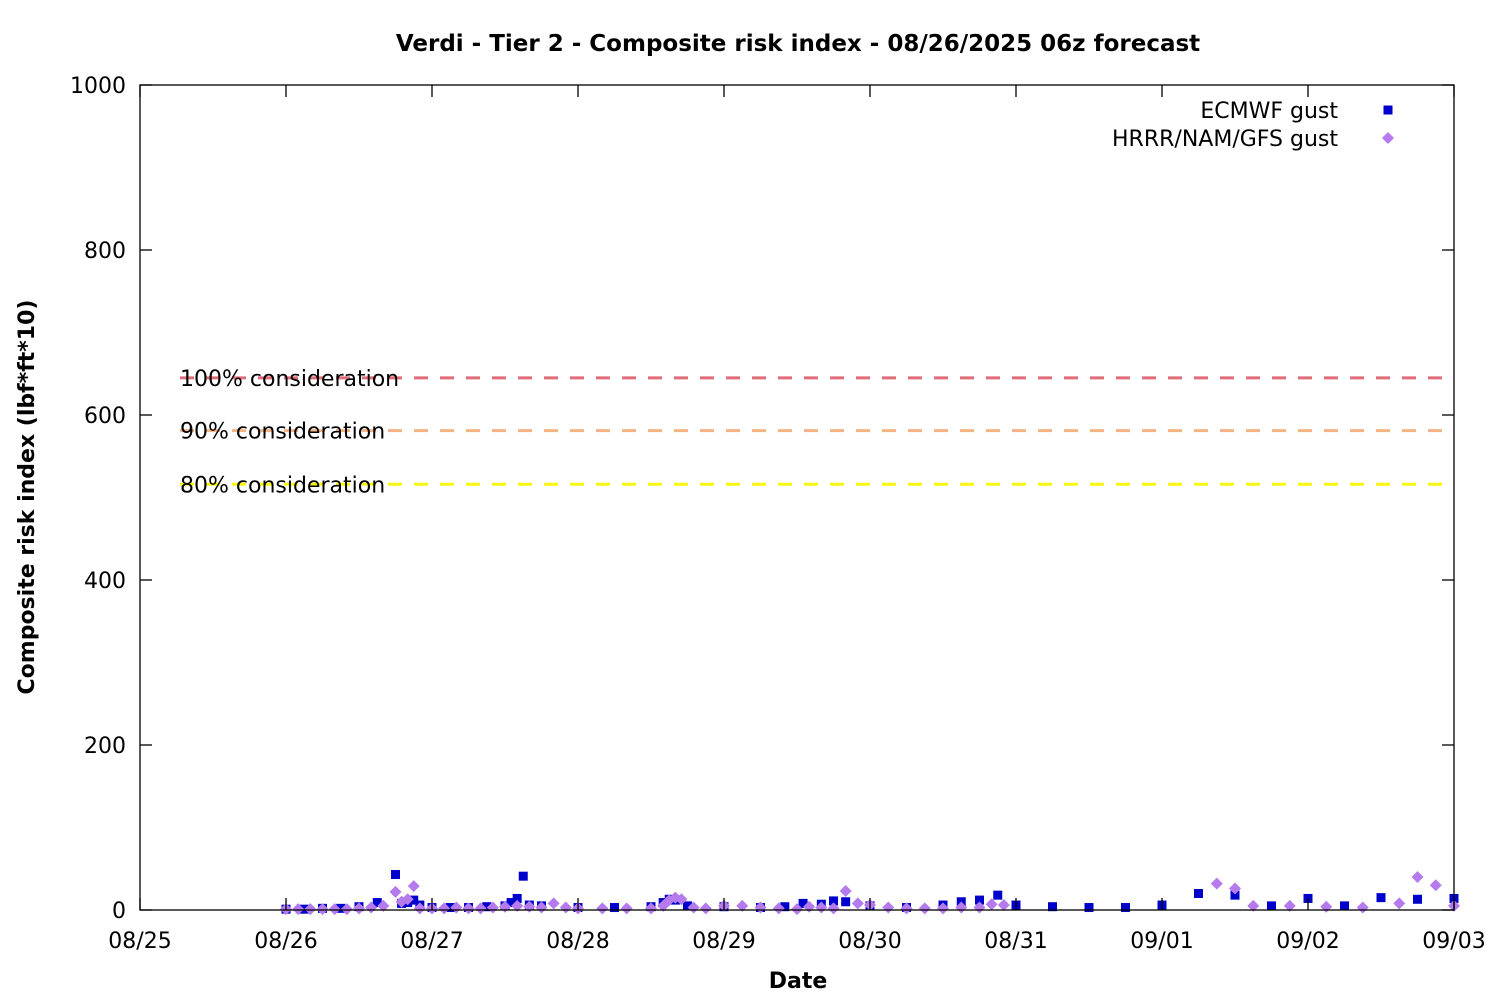 This screenshot has height=1000, width=1500. What do you see at coordinates (1269, 111) in the screenshot?
I see `legend-label: ECMWF gust` at bounding box center [1269, 111].